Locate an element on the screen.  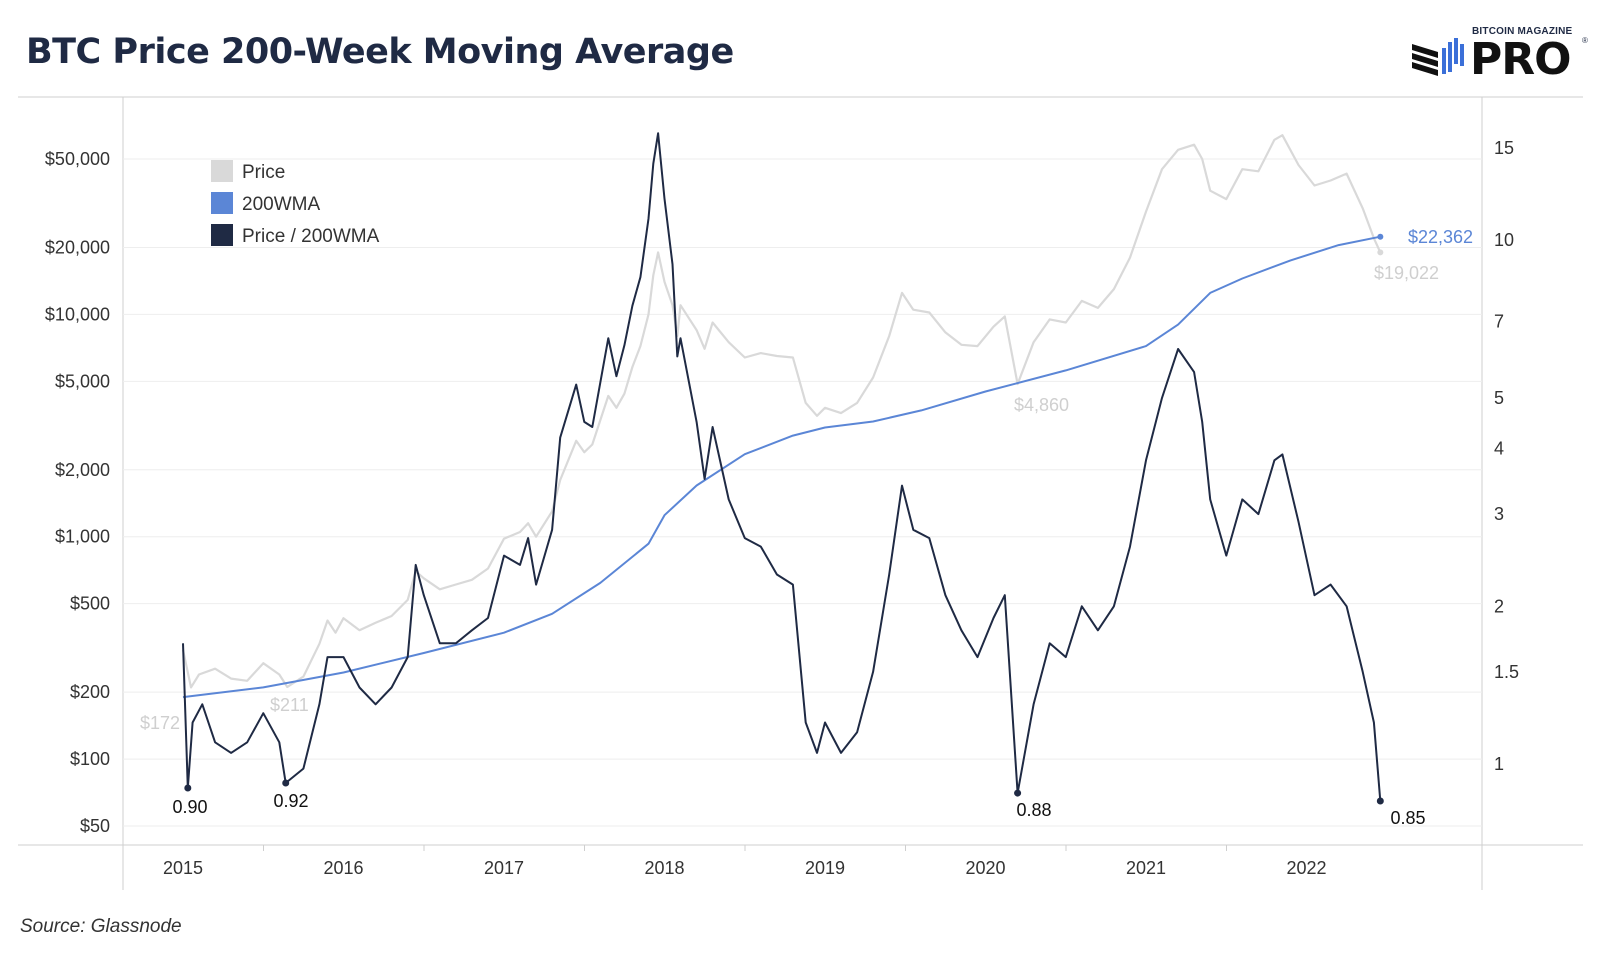
x-tick-label: 2016 is located at coordinates (343, 868).